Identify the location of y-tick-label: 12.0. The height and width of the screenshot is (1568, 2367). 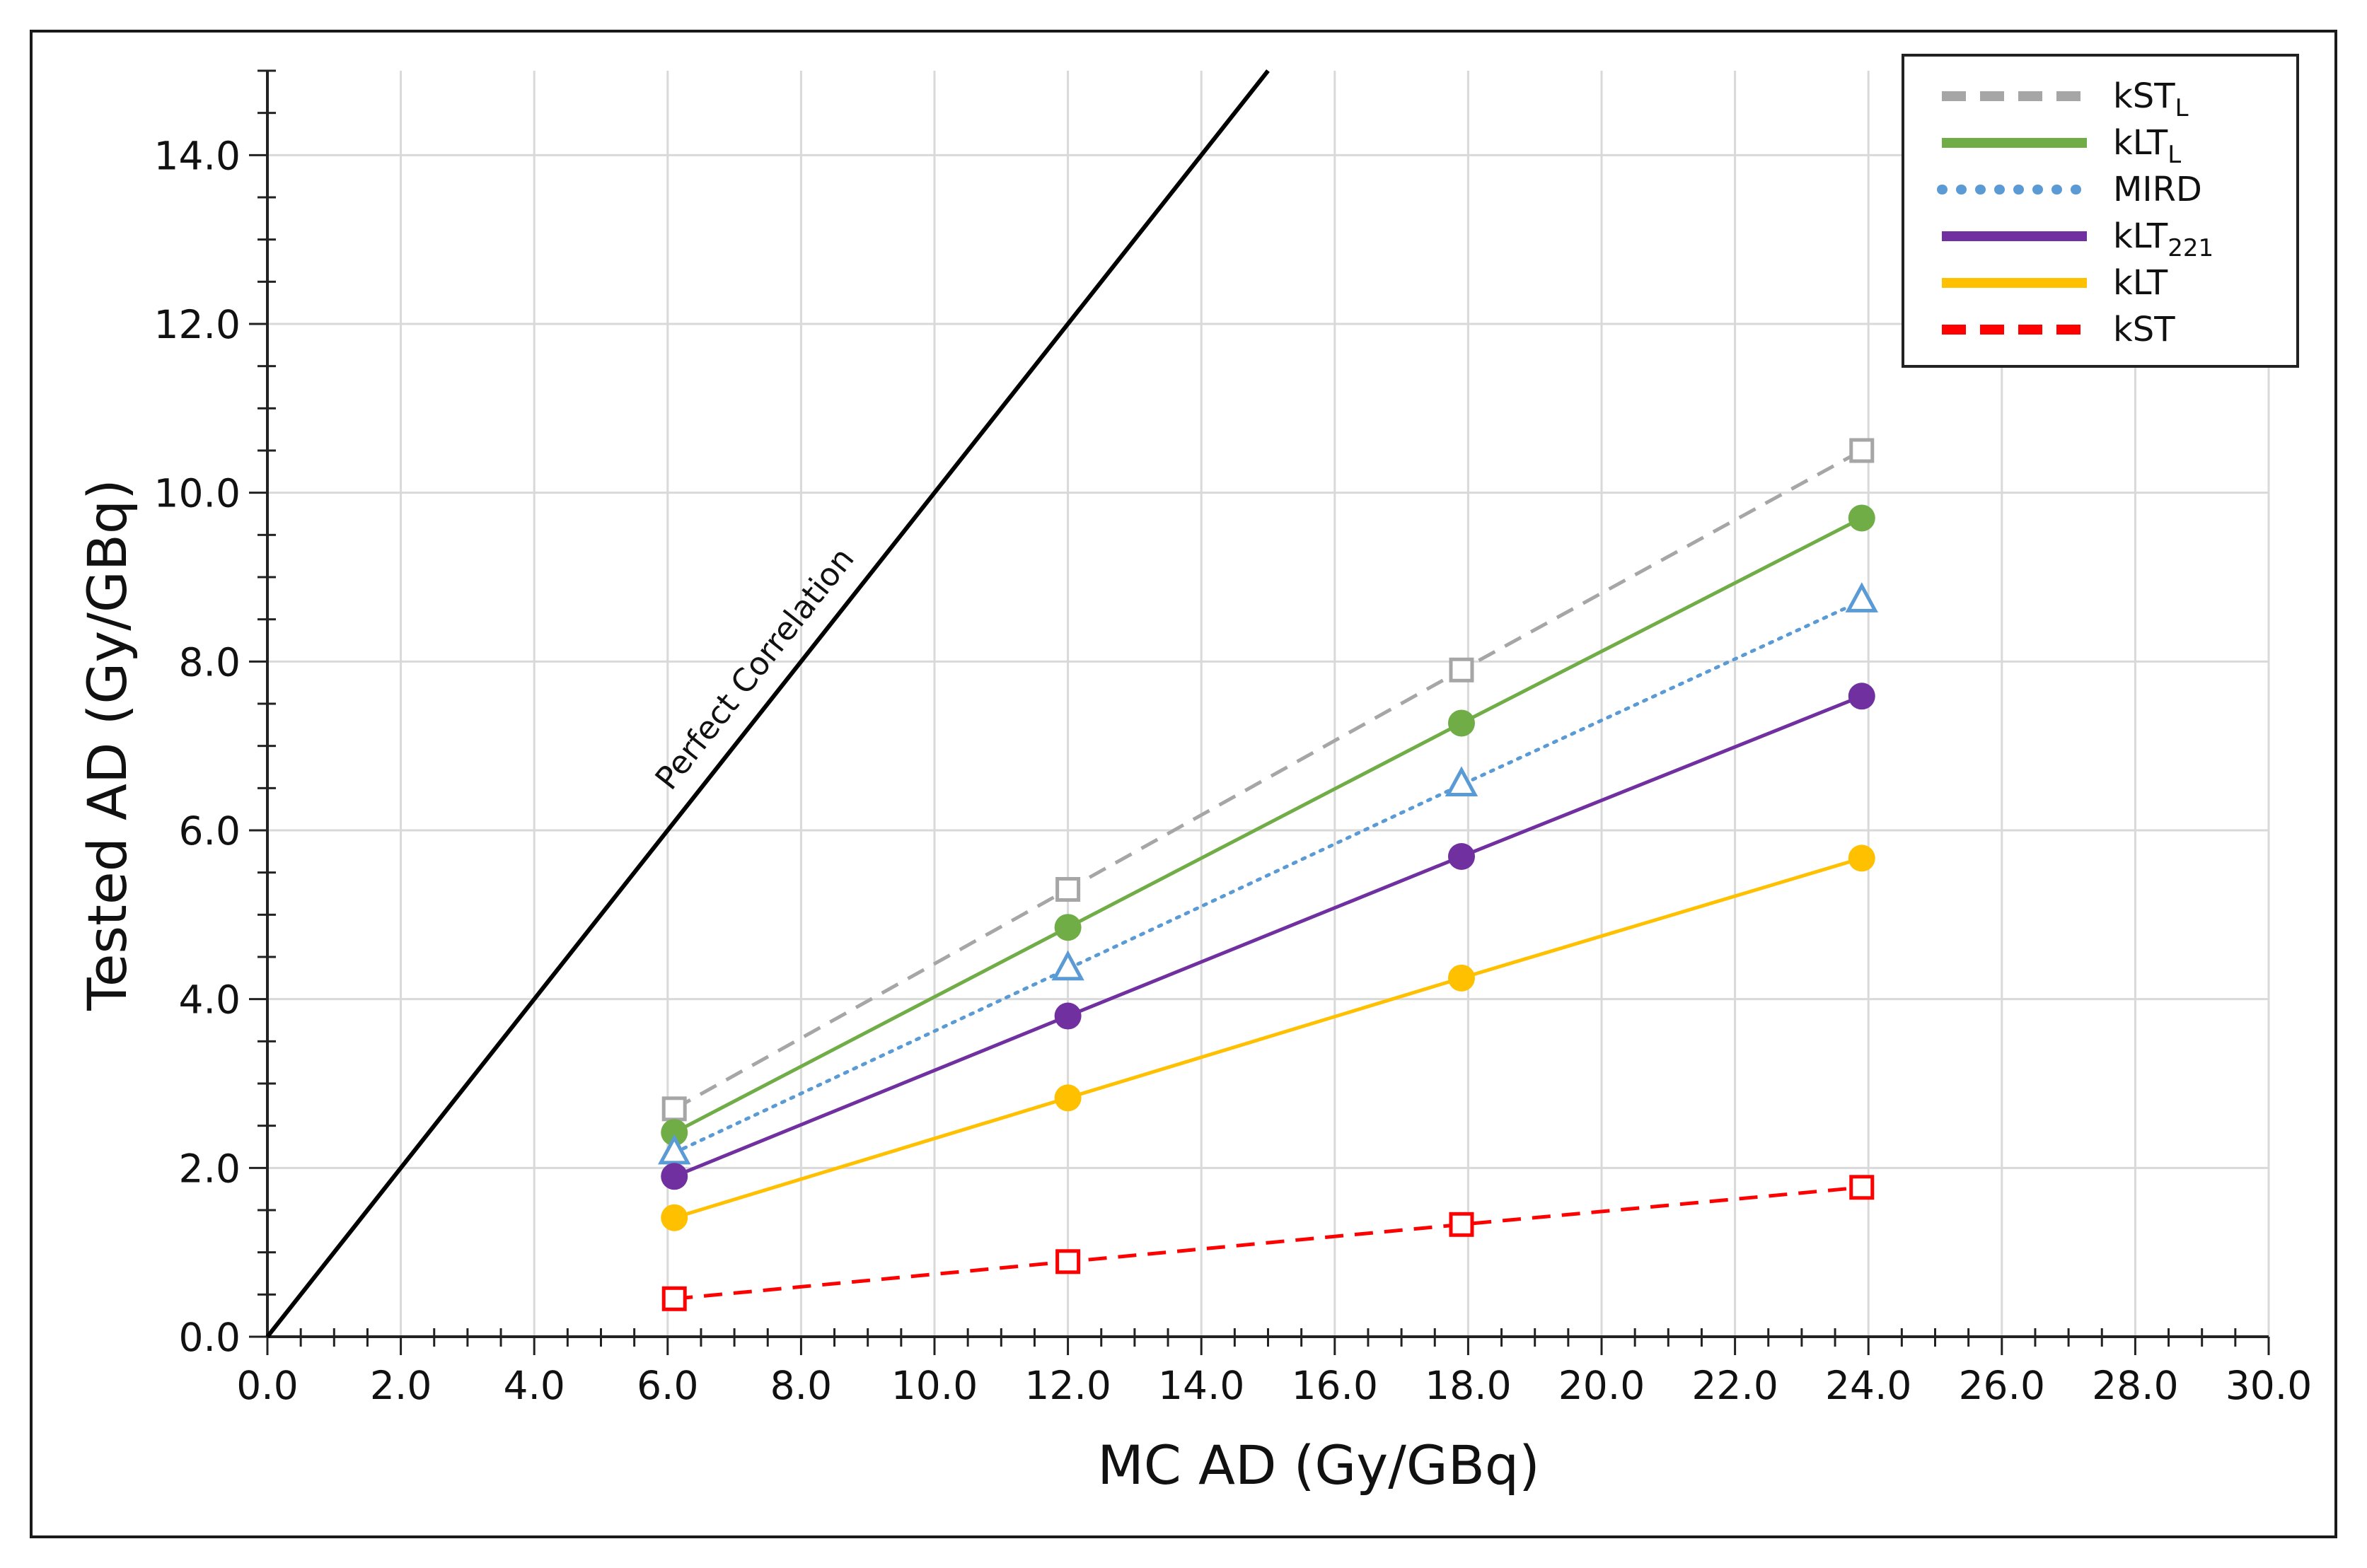
(197, 324).